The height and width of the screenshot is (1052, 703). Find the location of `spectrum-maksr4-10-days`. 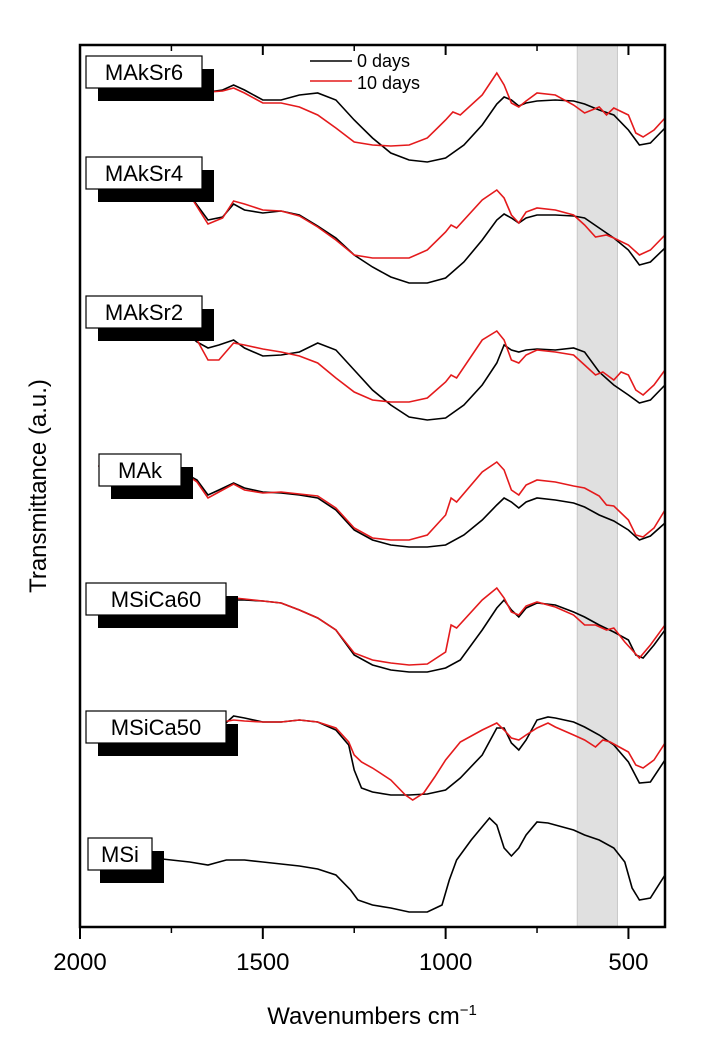

spectrum-maksr4-10-days is located at coordinates (381, 223).